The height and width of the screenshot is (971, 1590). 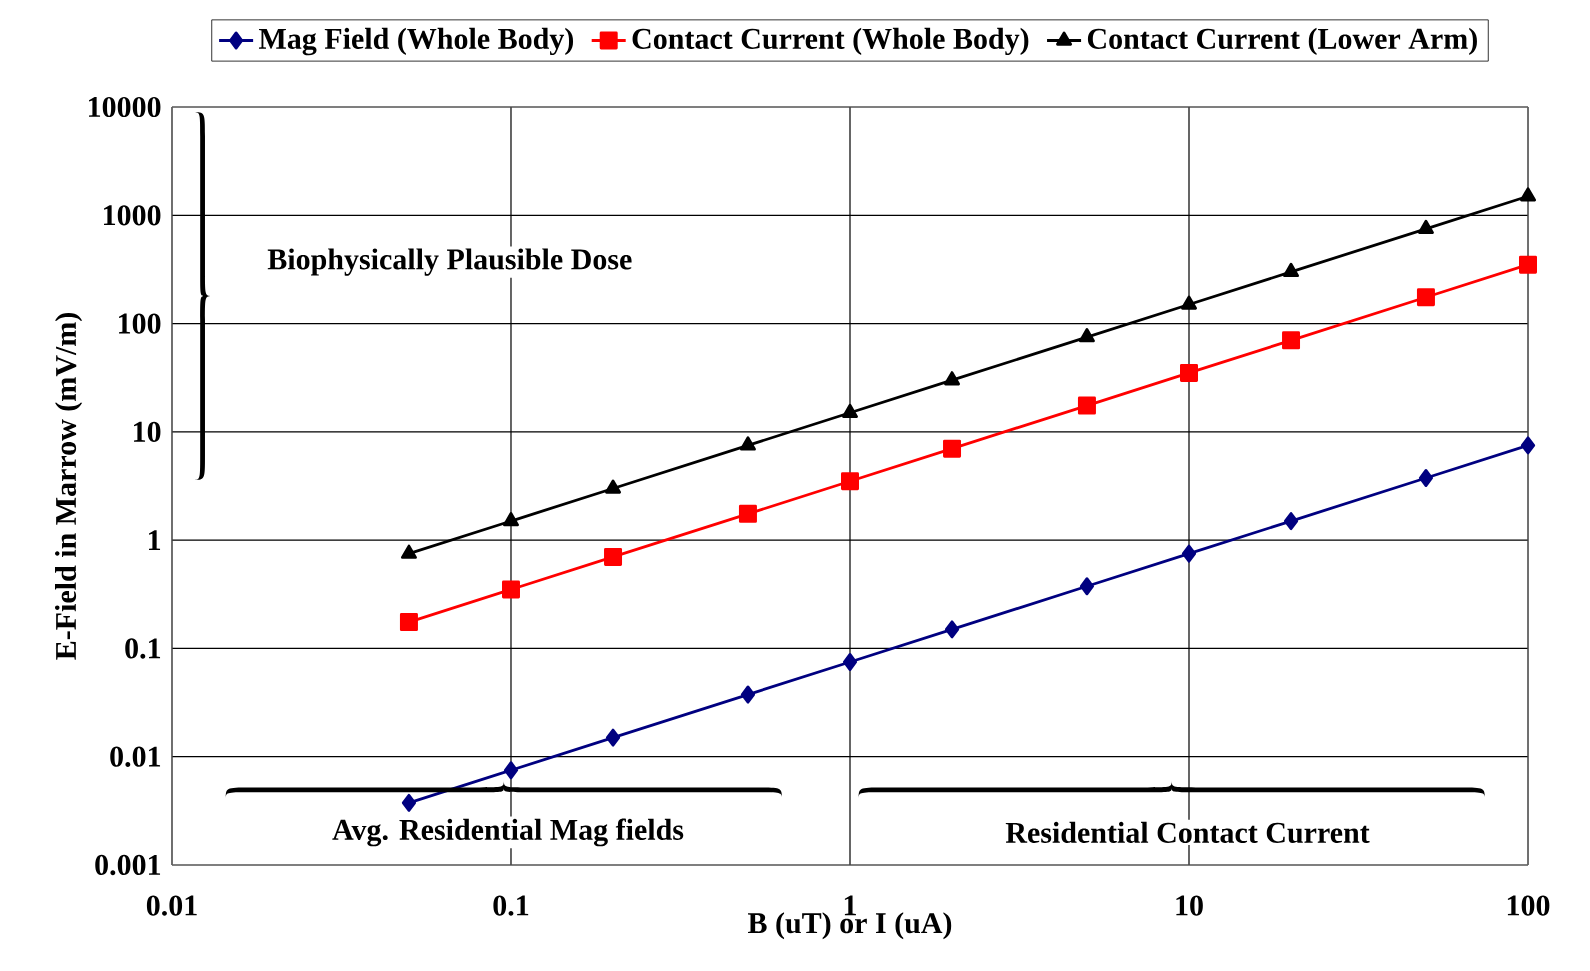 I want to click on y-tick-label: 1, so click(x=155, y=540).